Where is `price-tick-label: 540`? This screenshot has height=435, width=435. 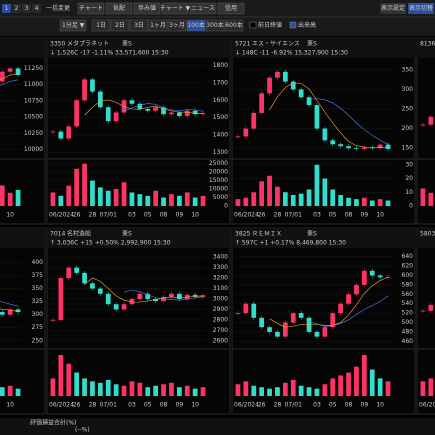
price-tick-label: 540 is located at coordinates (408, 303).